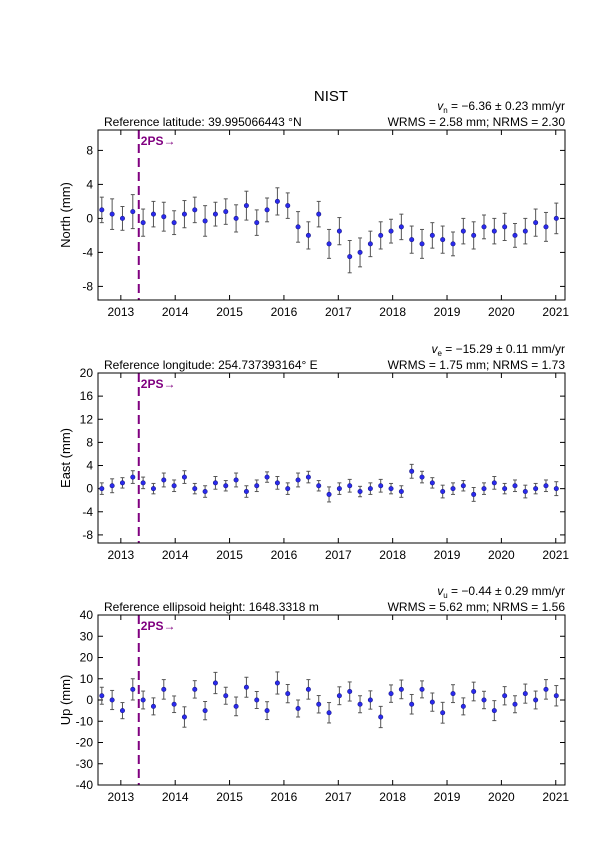 The width and height of the screenshot is (595, 842). I want to click on y-tick-label: -8, so click(87, 286).